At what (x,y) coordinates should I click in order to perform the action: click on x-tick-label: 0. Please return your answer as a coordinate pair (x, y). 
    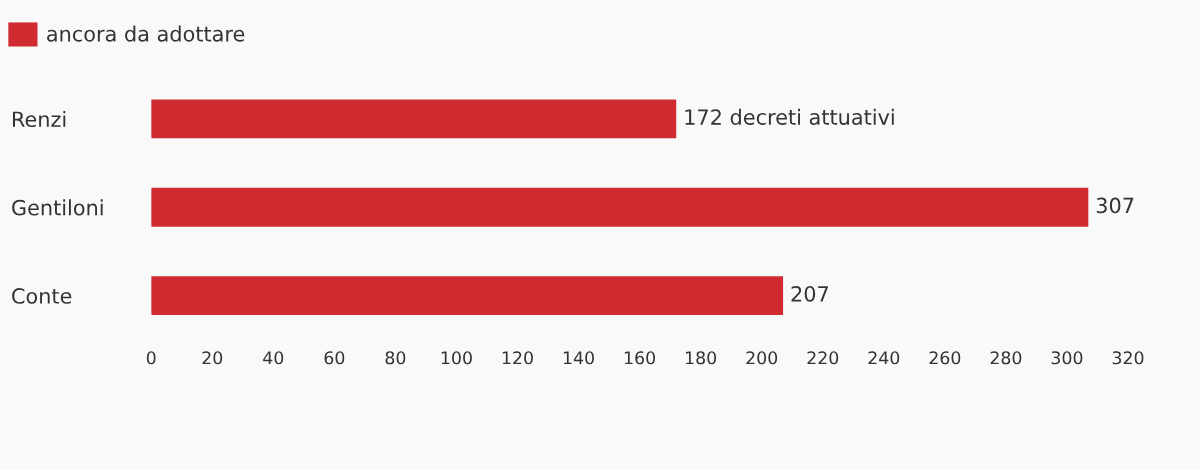
    Looking at the image, I should click on (151, 358).